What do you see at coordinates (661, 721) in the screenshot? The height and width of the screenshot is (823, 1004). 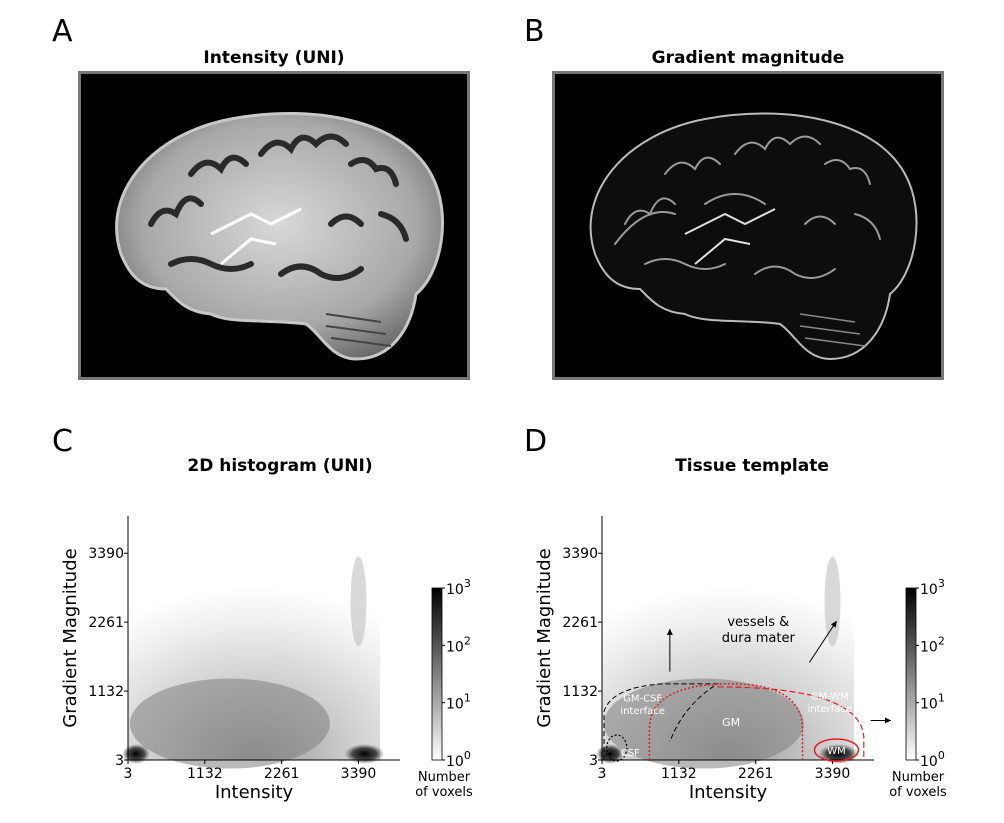 I see `region-gm-csf` at bounding box center [661, 721].